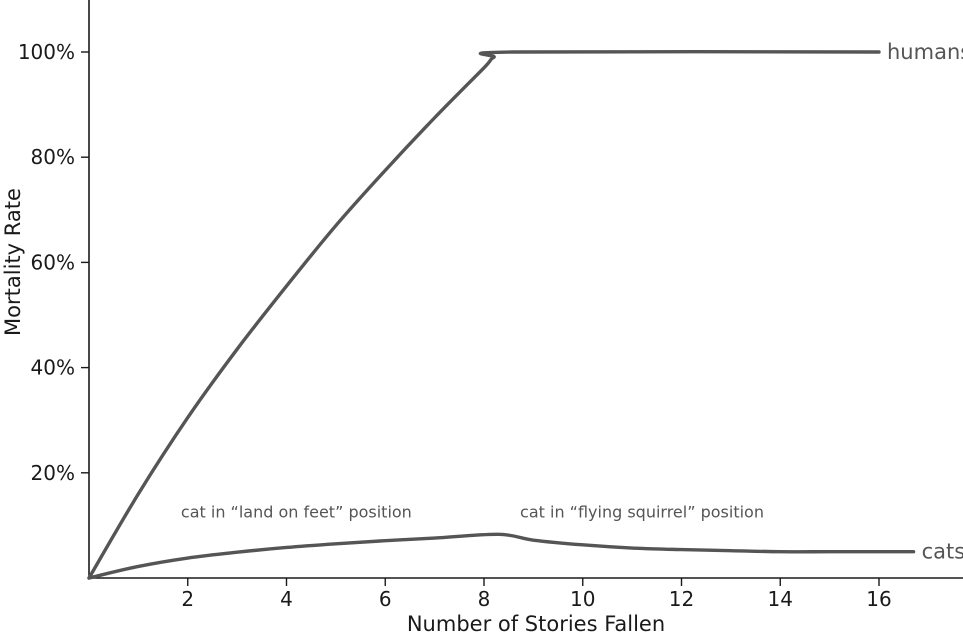 Image resolution: width=963 pixels, height=638 pixels. What do you see at coordinates (942, 552) in the screenshot?
I see `cats-label: cats` at bounding box center [942, 552].